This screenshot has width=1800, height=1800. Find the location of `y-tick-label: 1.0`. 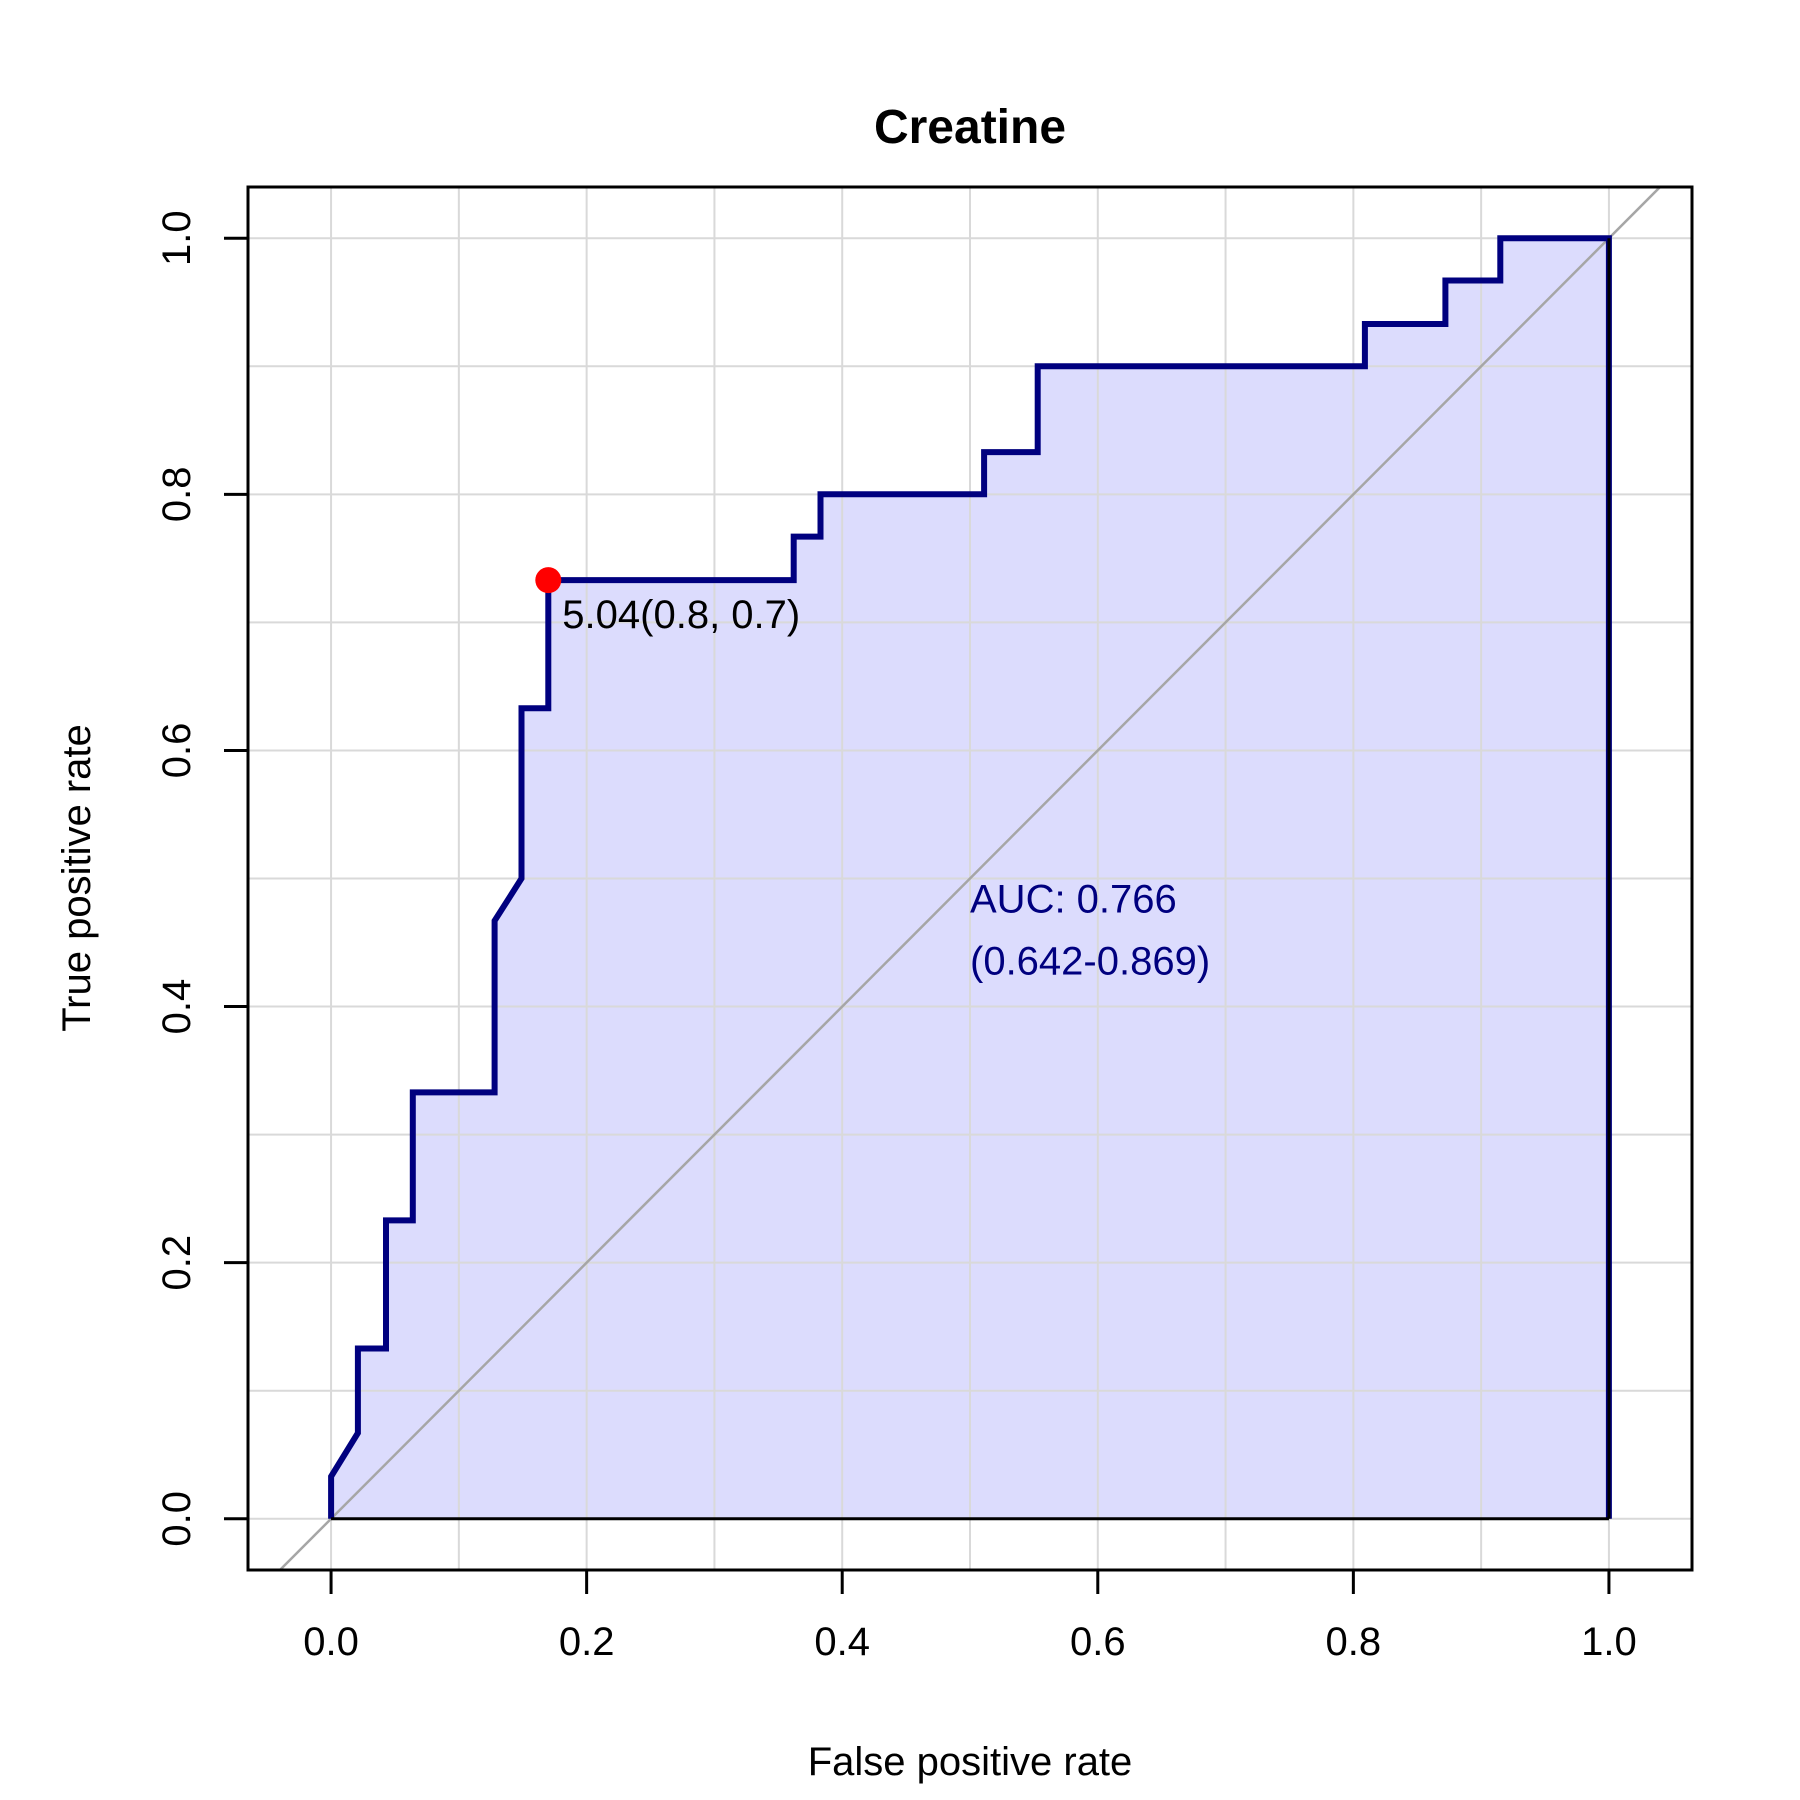

y-tick-label: 1.0 is located at coordinates (177, 238).